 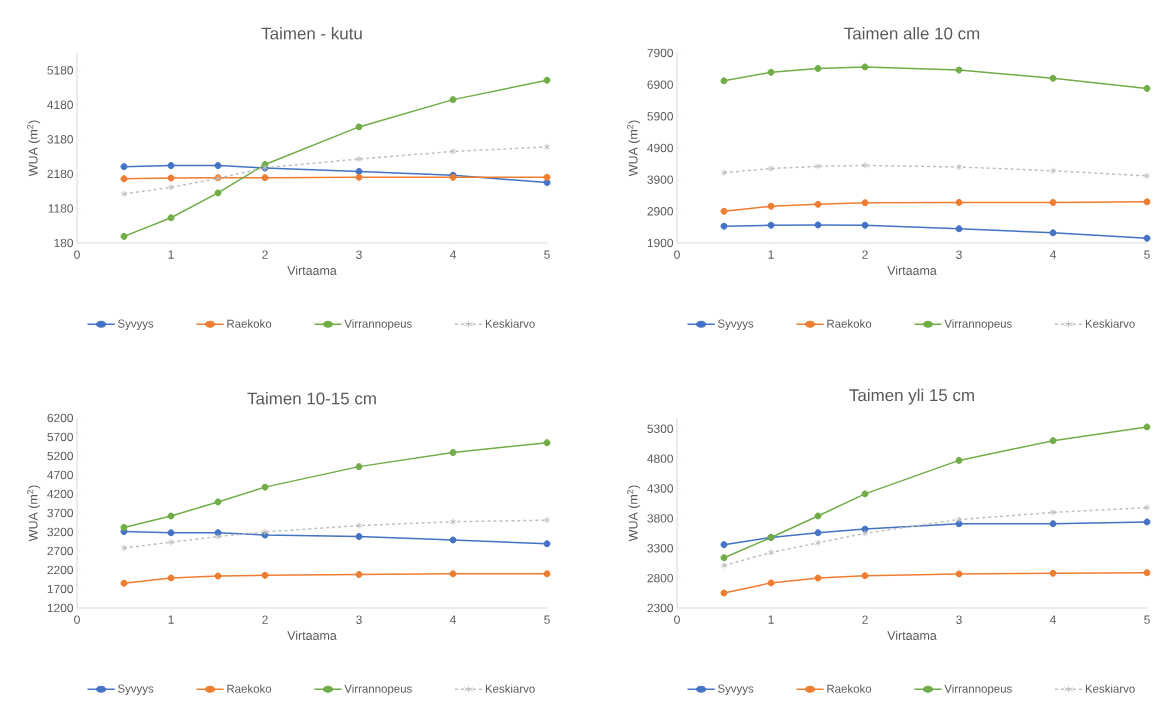 I want to click on y-tick-label: 1200, so click(x=60, y=608).